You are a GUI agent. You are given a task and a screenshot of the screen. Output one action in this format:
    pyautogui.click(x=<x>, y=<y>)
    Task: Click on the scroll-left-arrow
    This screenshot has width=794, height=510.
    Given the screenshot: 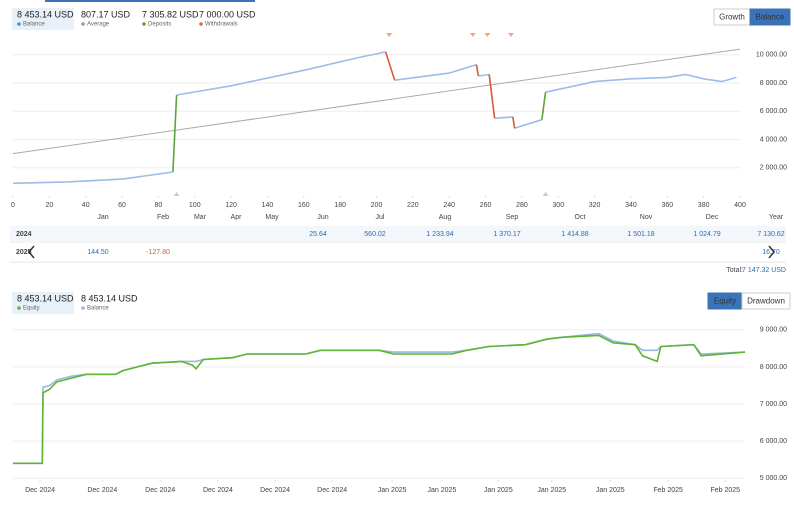 What is the action you would take?
    pyautogui.click(x=31, y=252)
    